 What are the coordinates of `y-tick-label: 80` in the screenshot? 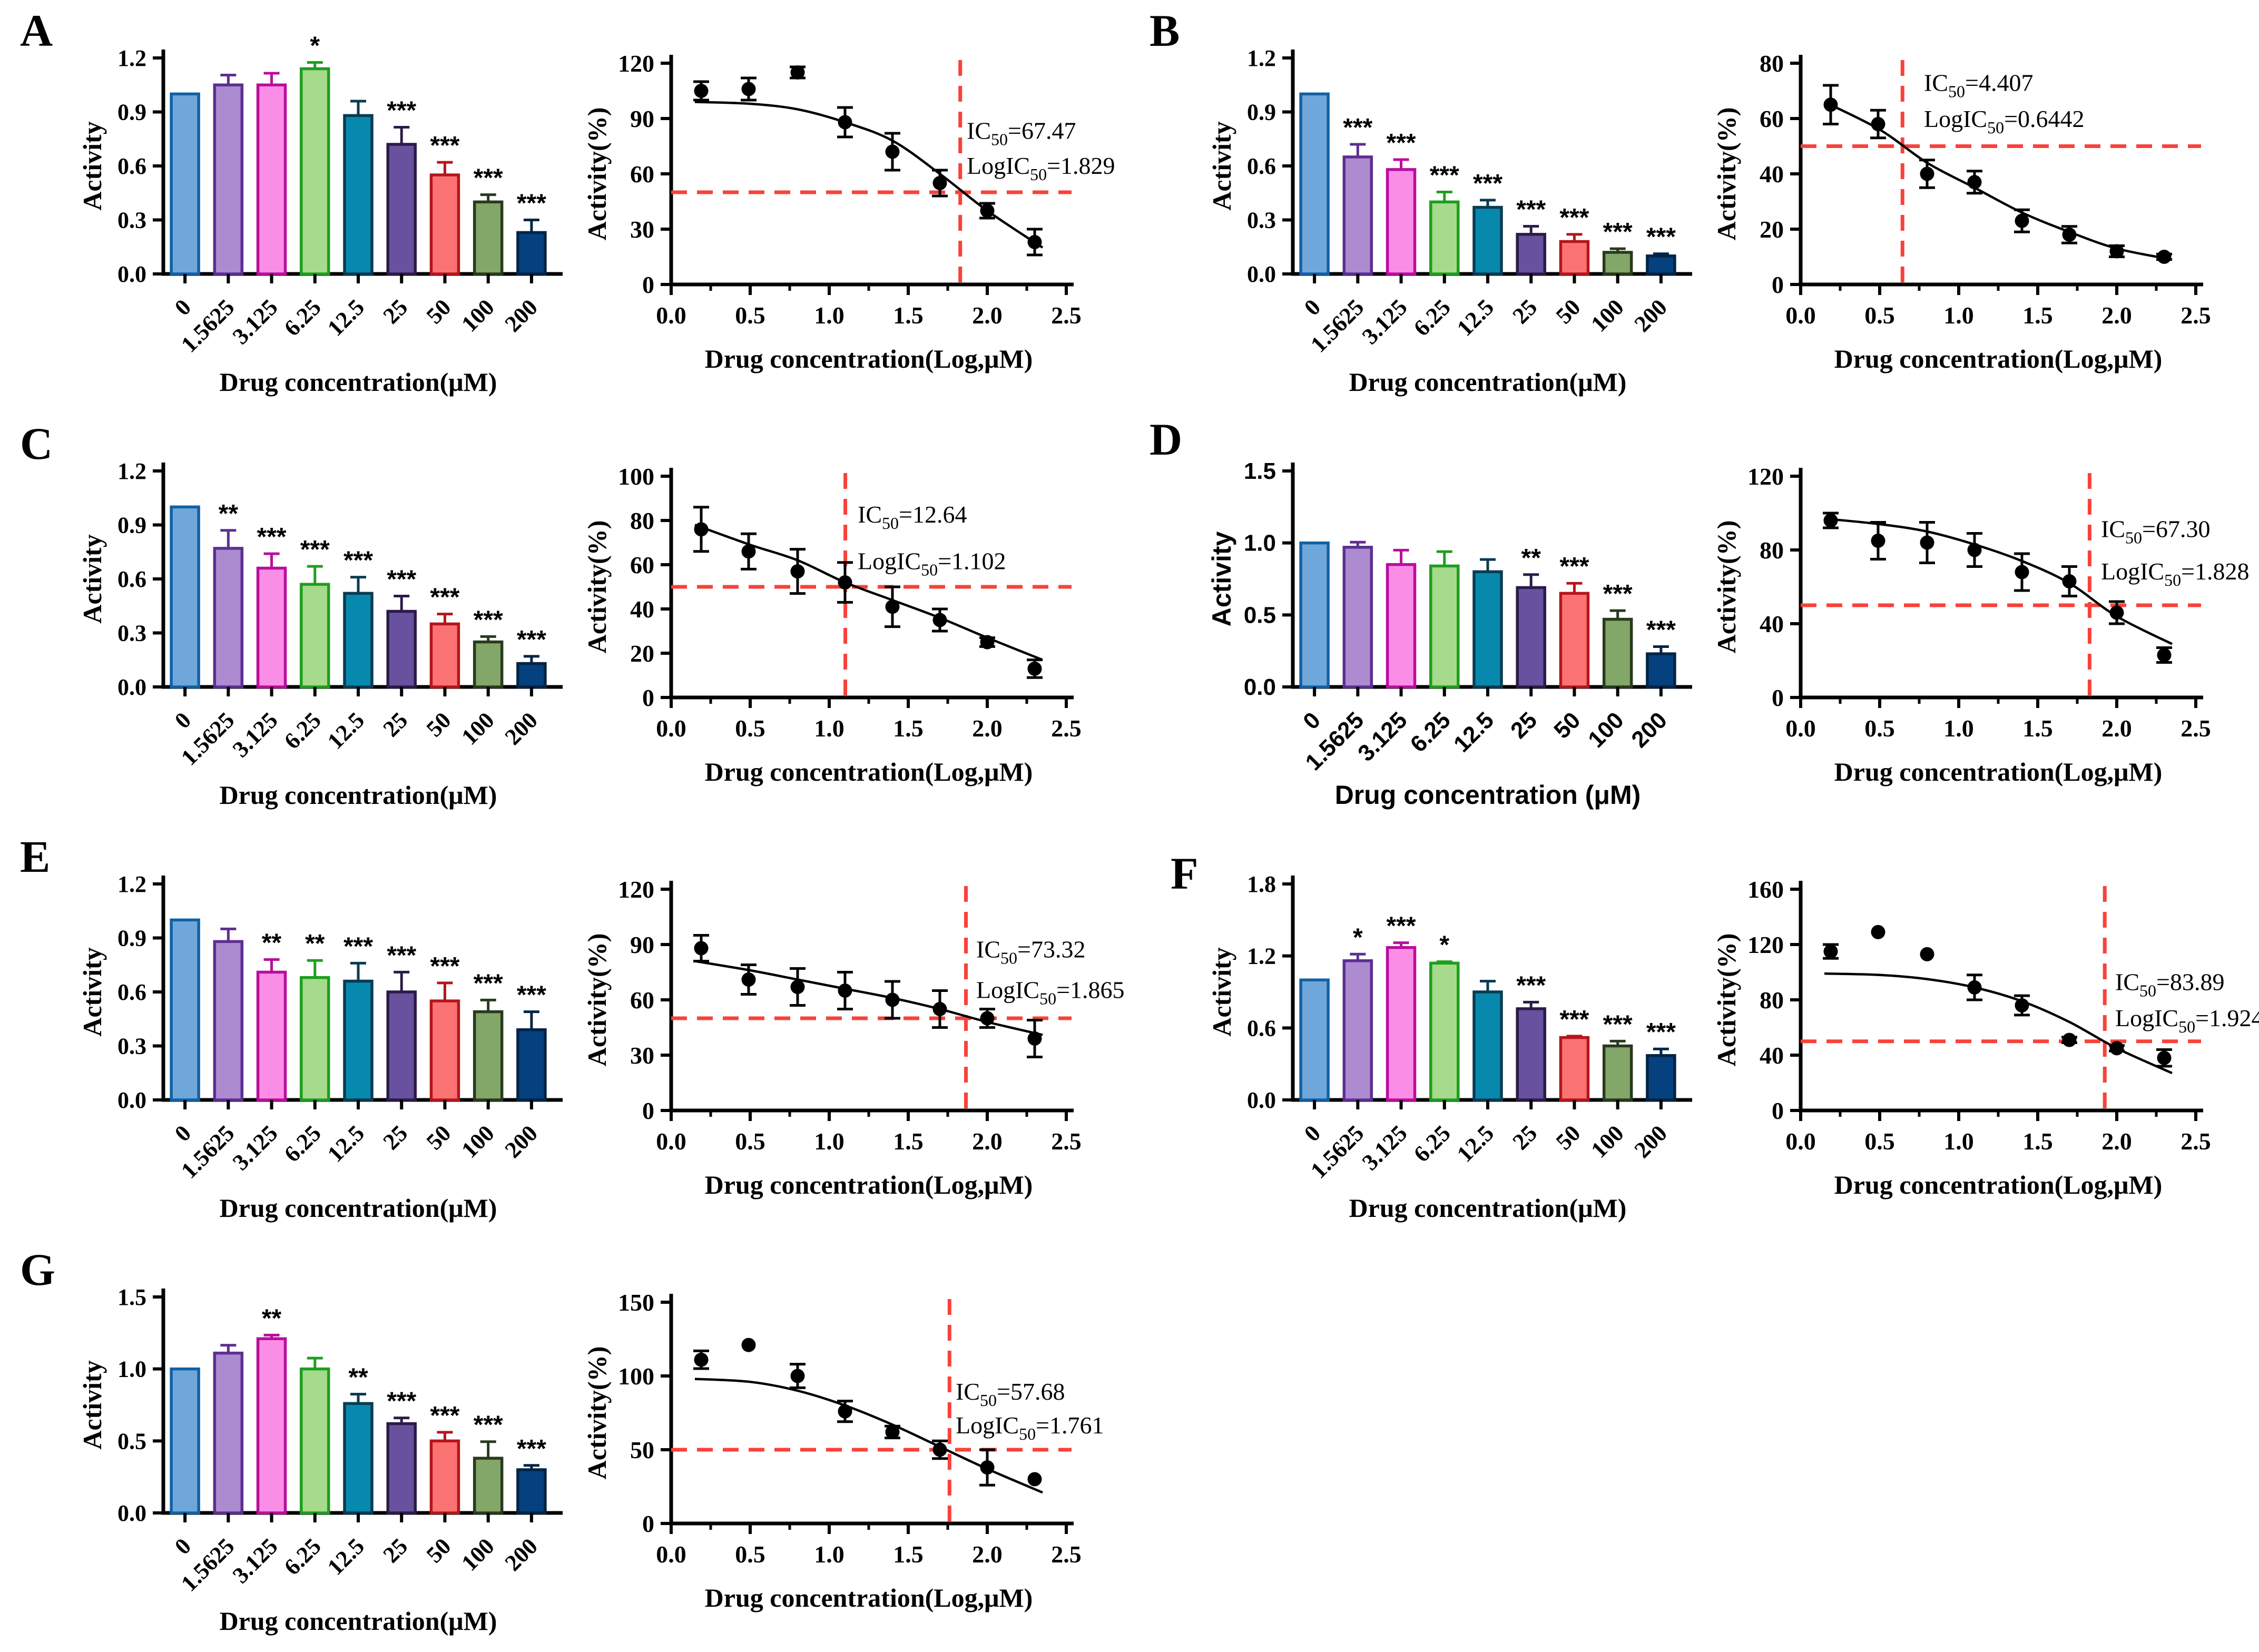 It's located at (1772, 1001).